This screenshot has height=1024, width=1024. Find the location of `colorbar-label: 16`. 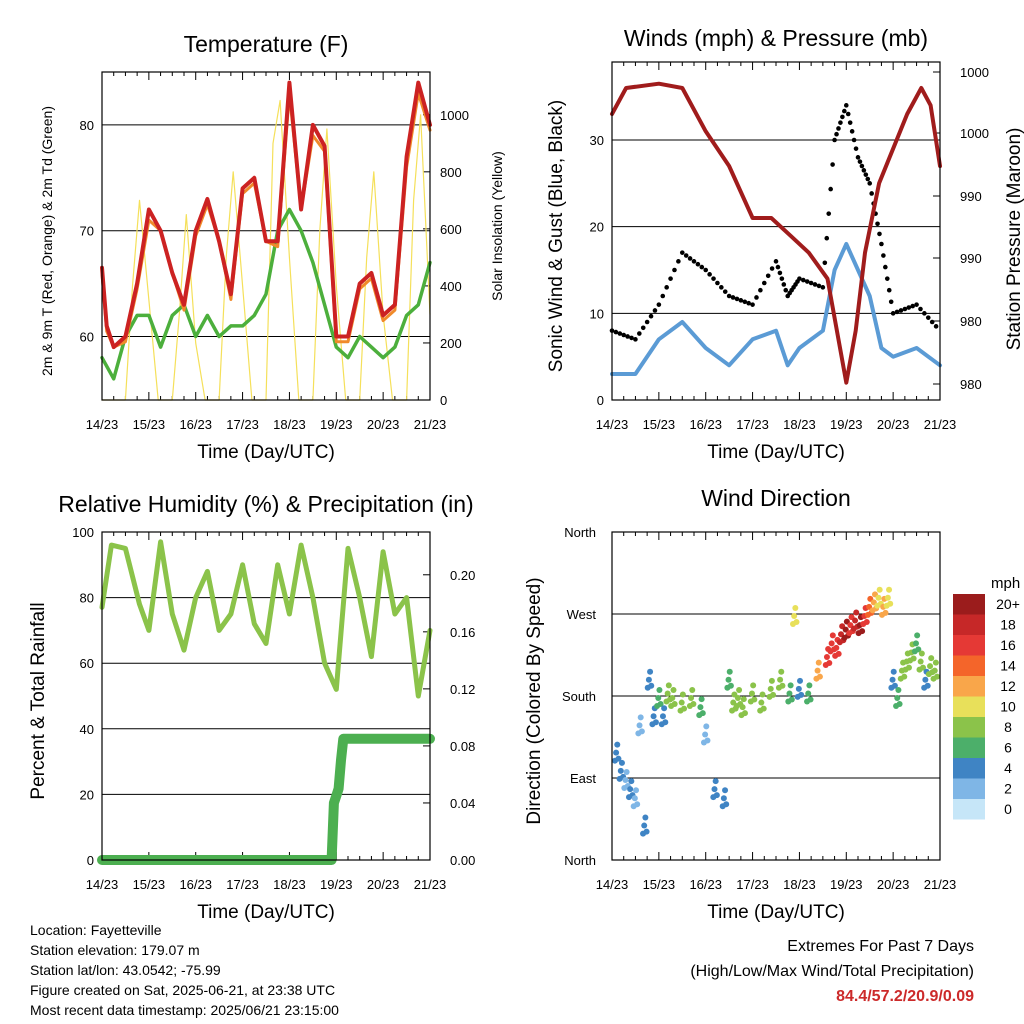

colorbar-label: 16 is located at coordinates (1008, 645).